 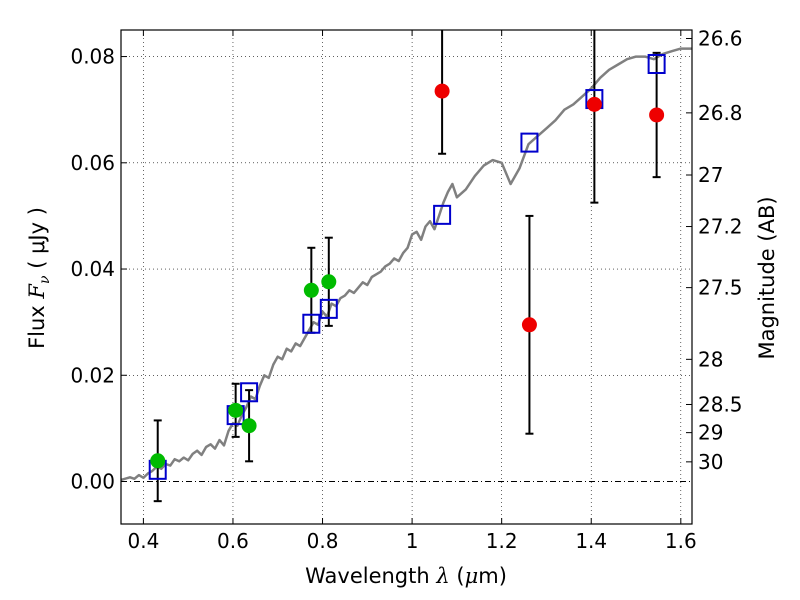 I want to click on y2-tick-label: 30, so click(x=710, y=462).